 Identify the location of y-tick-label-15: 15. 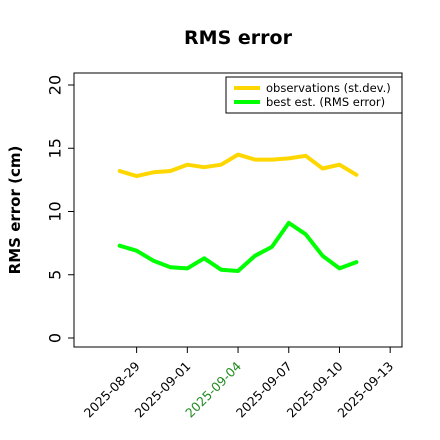
(55, 148).